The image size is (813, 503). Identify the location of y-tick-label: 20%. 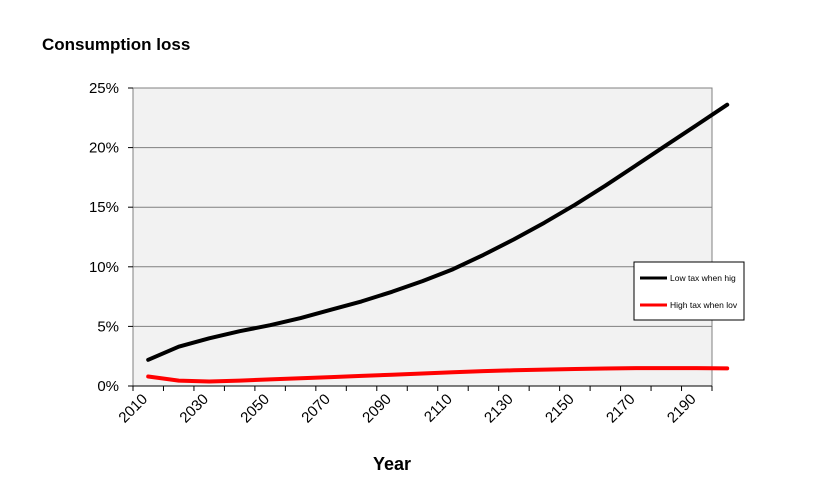
(104, 148).